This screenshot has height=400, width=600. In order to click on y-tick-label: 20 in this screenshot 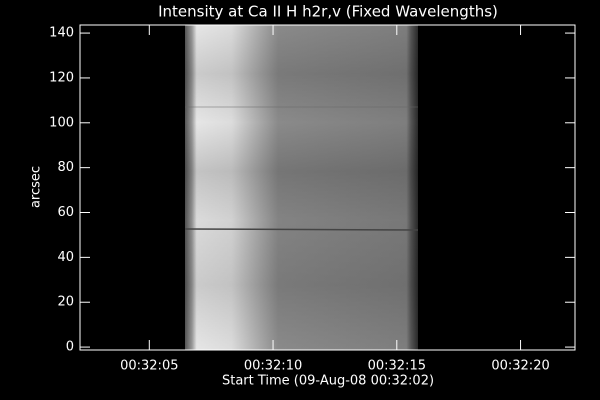, I will do `click(65, 302)`.